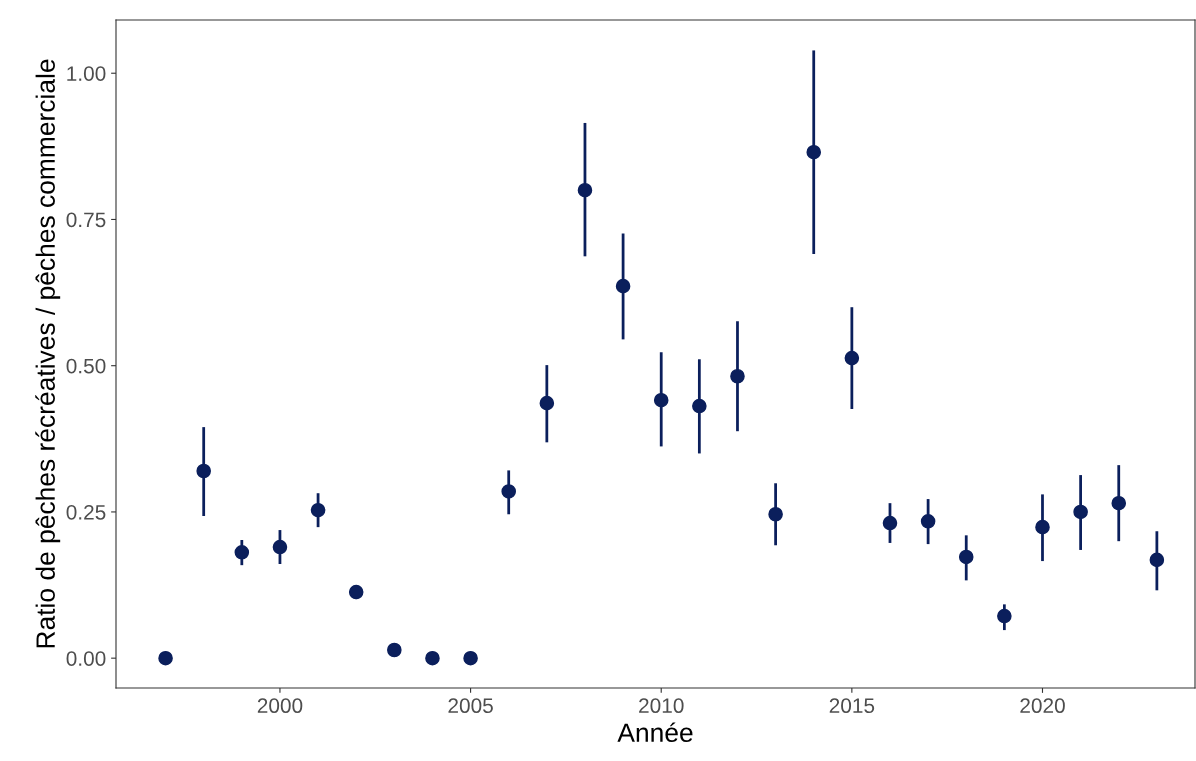  Describe the element at coordinates (655, 732) in the screenshot. I see `x-axis-title: Année` at that location.